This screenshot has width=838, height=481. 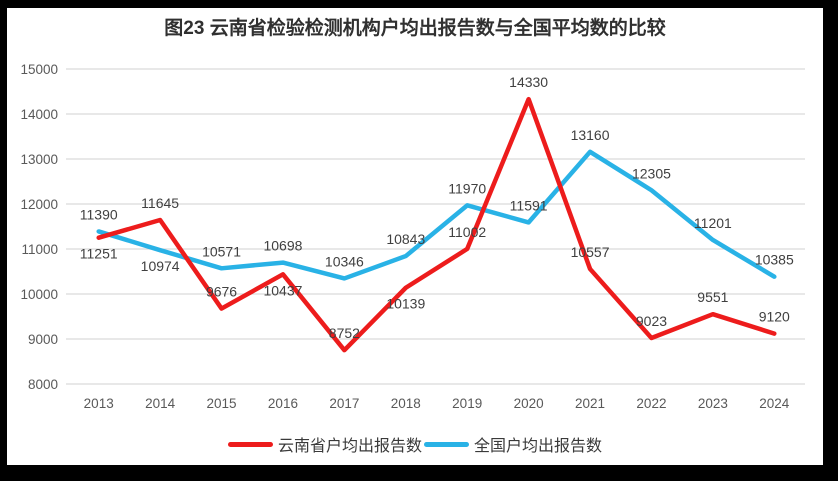 What do you see at coordinates (467, 188) in the screenshot?
I see `national-data-label: 11970` at bounding box center [467, 188].